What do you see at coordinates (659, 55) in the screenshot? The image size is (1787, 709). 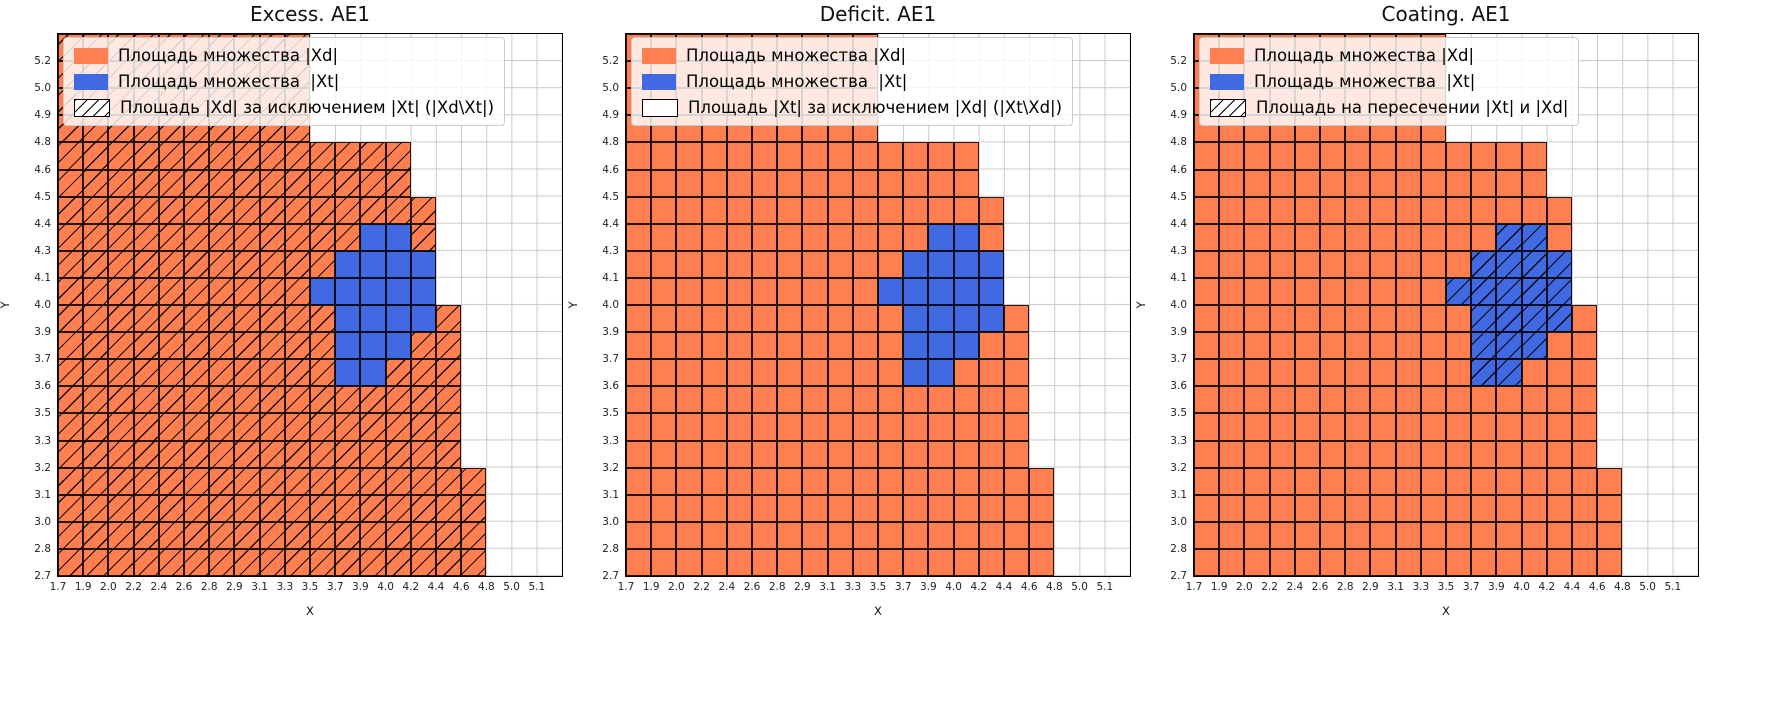 I see `legend-swatch-xd` at bounding box center [659, 55].